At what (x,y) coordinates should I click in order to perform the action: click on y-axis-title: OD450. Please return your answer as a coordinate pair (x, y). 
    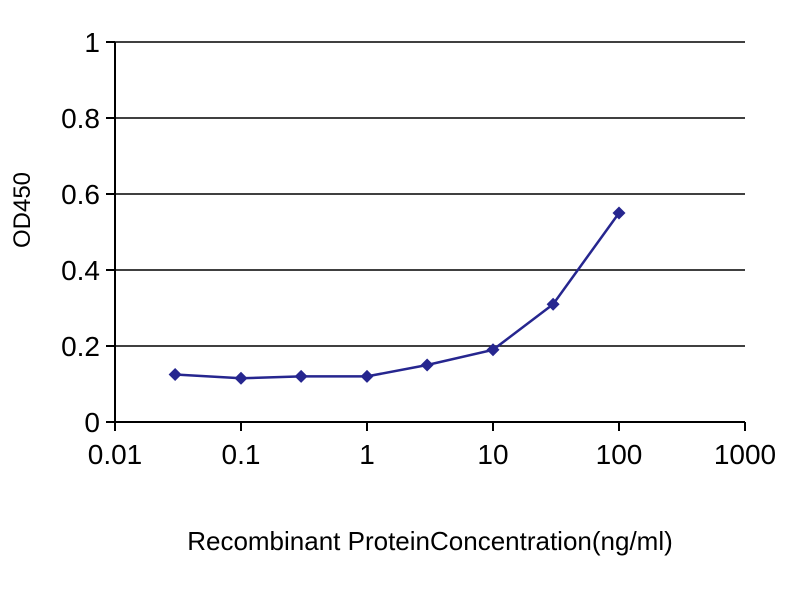
    Looking at the image, I should click on (22, 210).